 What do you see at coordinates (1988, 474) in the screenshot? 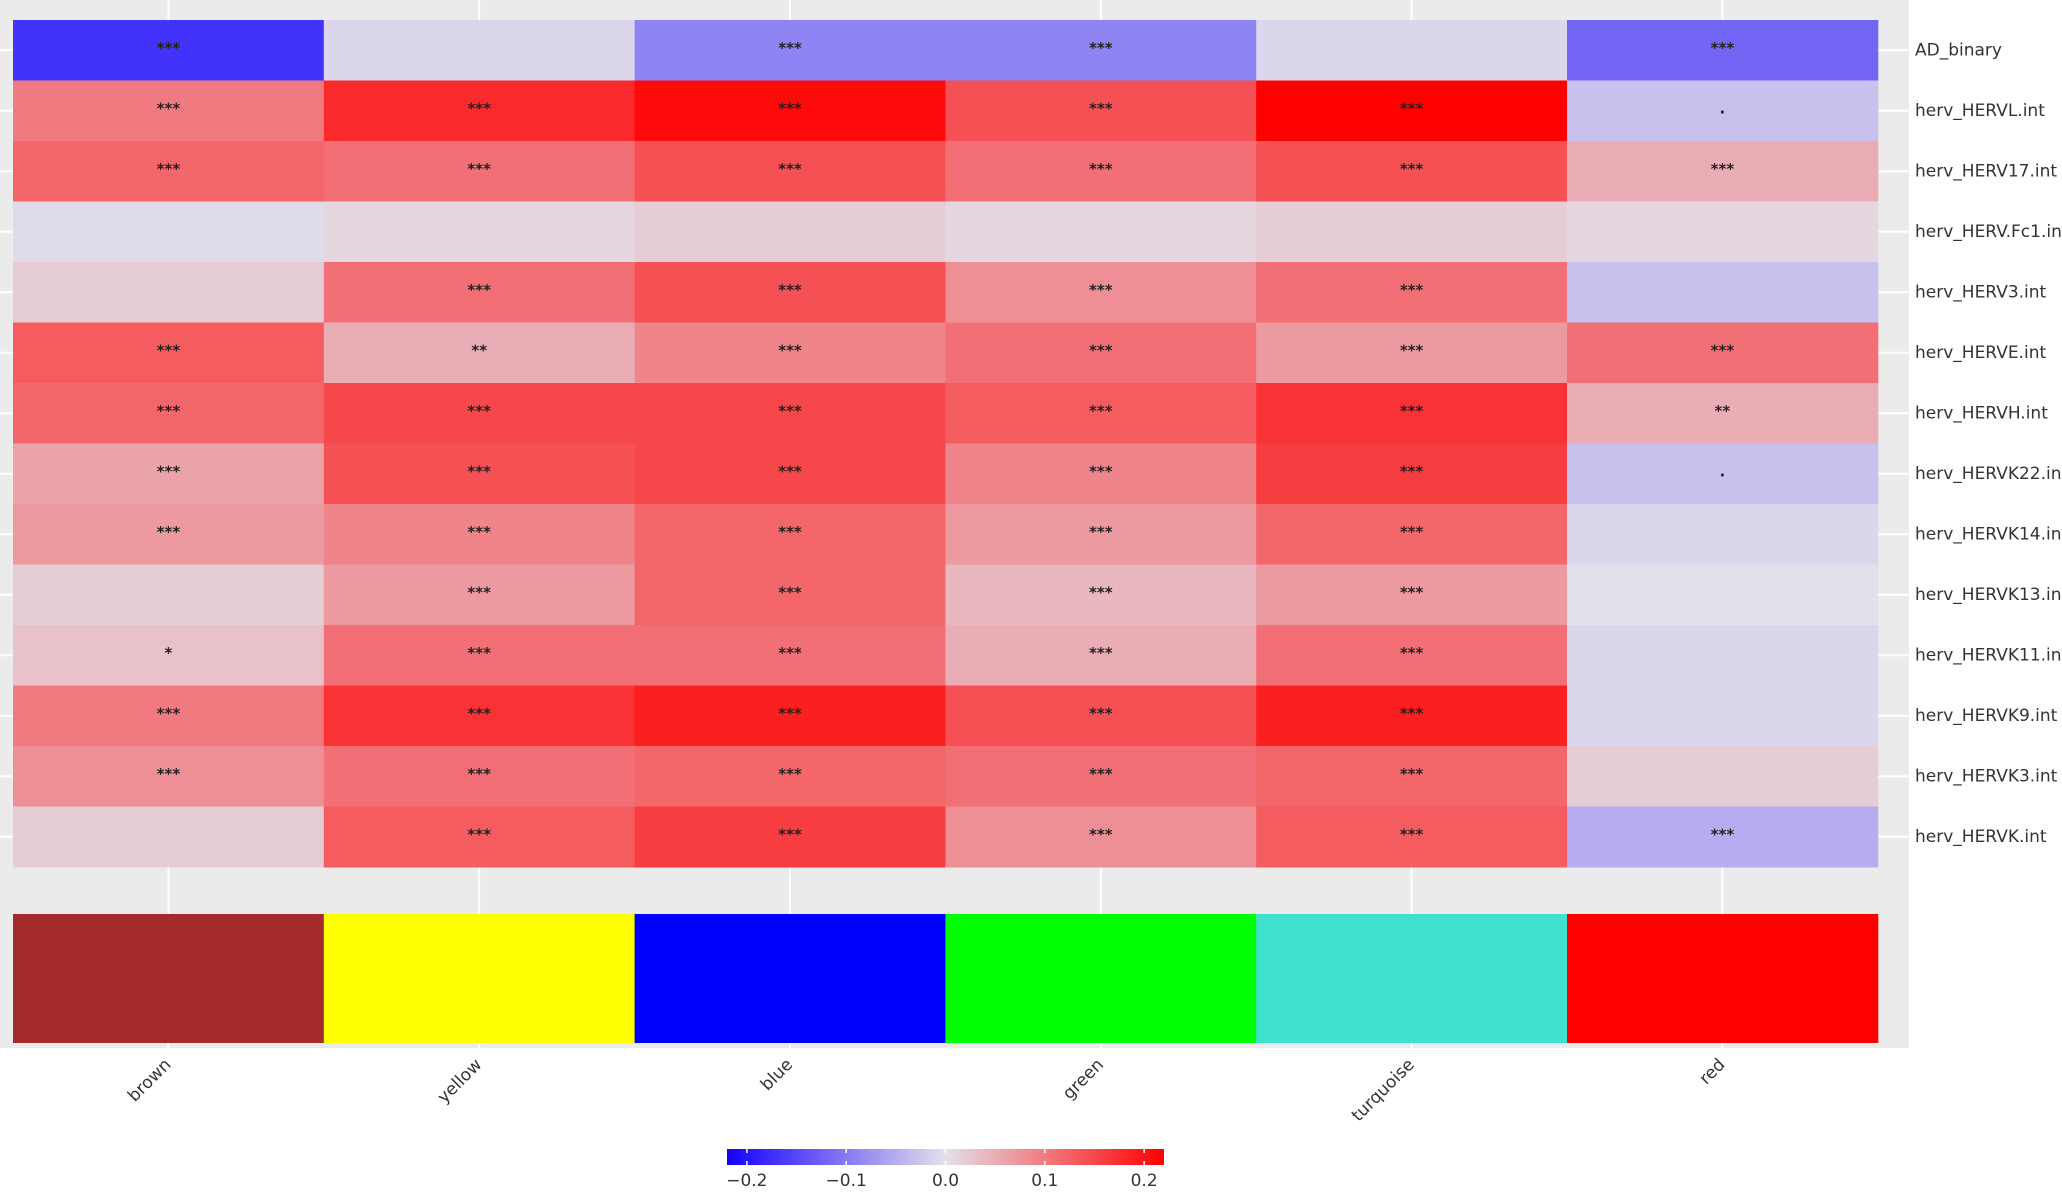
I see `row-label: herv_HERVK22.int` at bounding box center [1988, 474].